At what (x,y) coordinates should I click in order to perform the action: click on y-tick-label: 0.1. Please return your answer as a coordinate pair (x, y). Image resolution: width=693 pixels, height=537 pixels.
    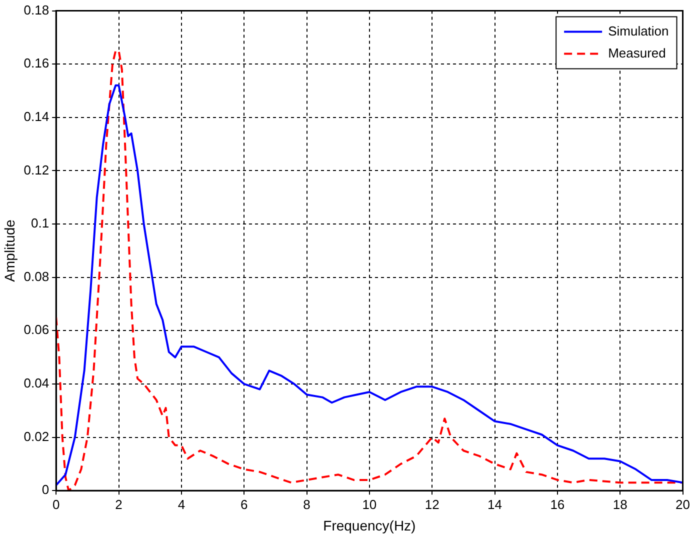
    Looking at the image, I should click on (40, 223).